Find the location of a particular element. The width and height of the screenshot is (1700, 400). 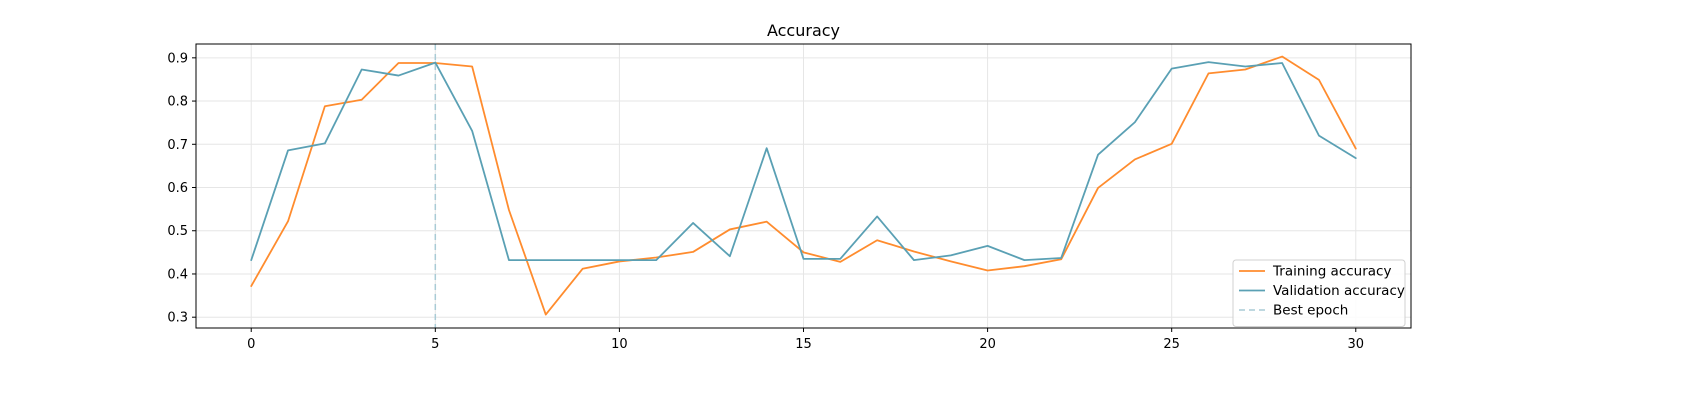

x-tick-label: 20 is located at coordinates (987, 344).